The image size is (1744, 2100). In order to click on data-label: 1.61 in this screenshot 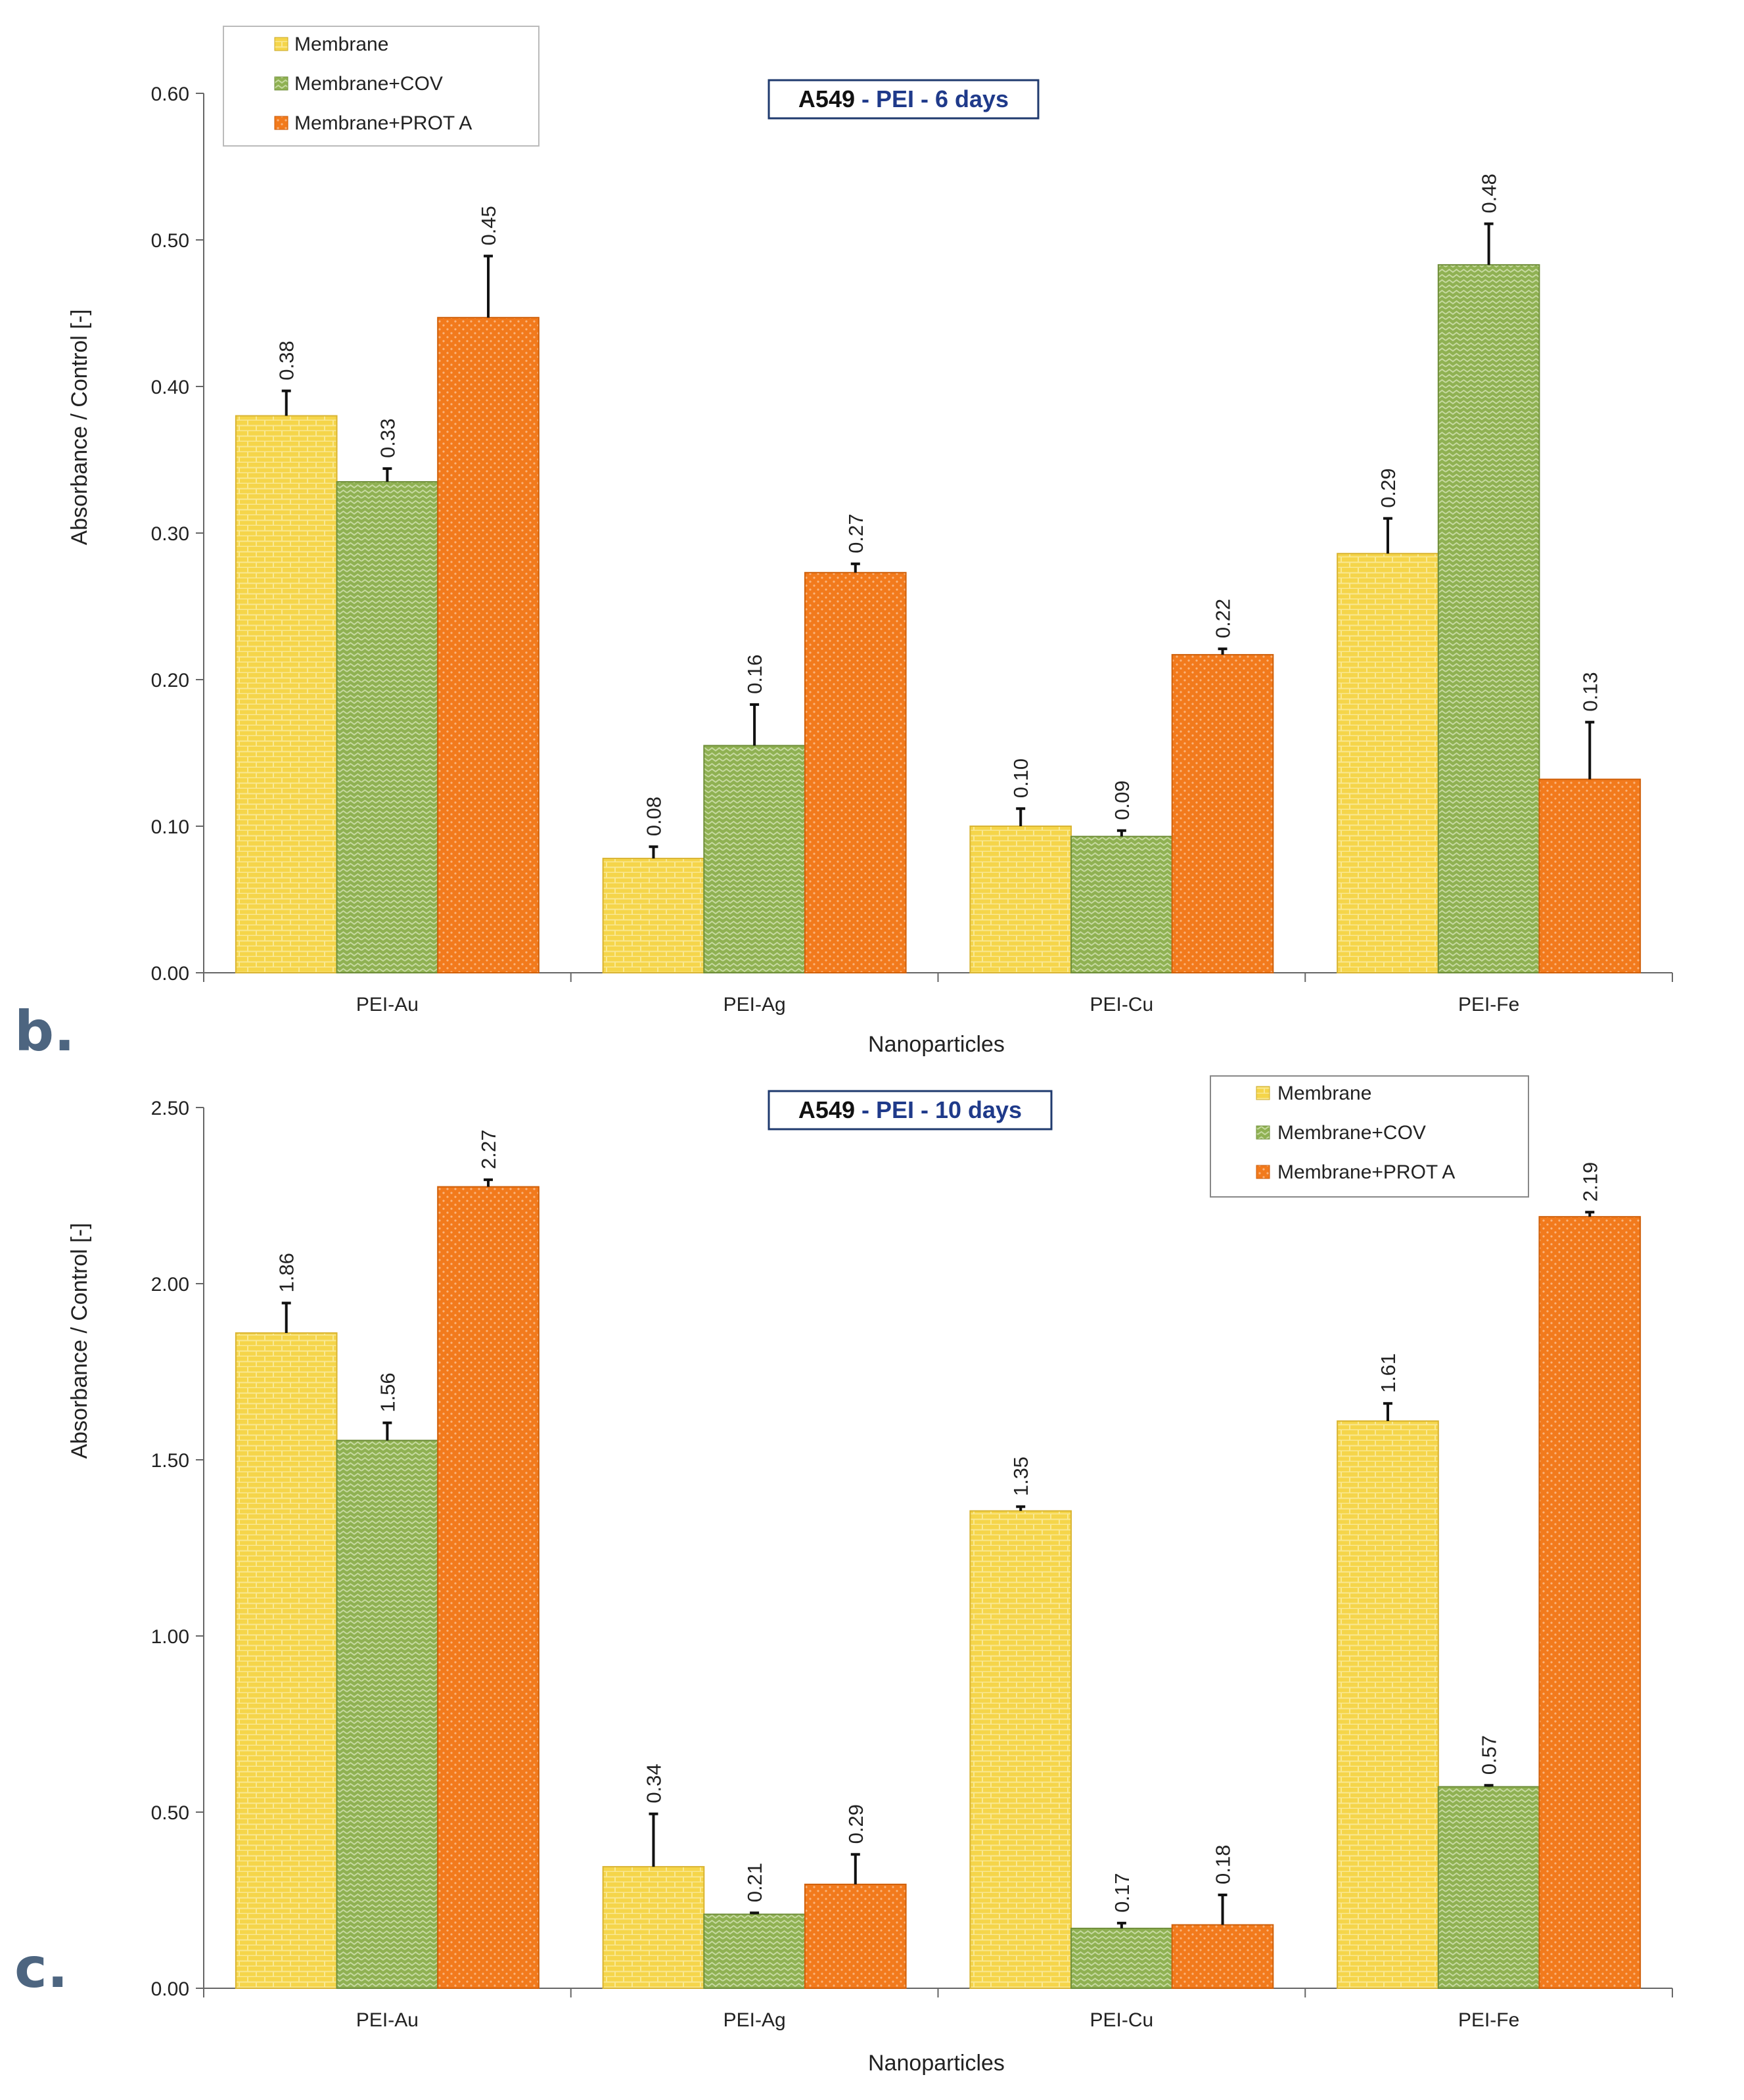, I will do `click(1388, 1373)`.